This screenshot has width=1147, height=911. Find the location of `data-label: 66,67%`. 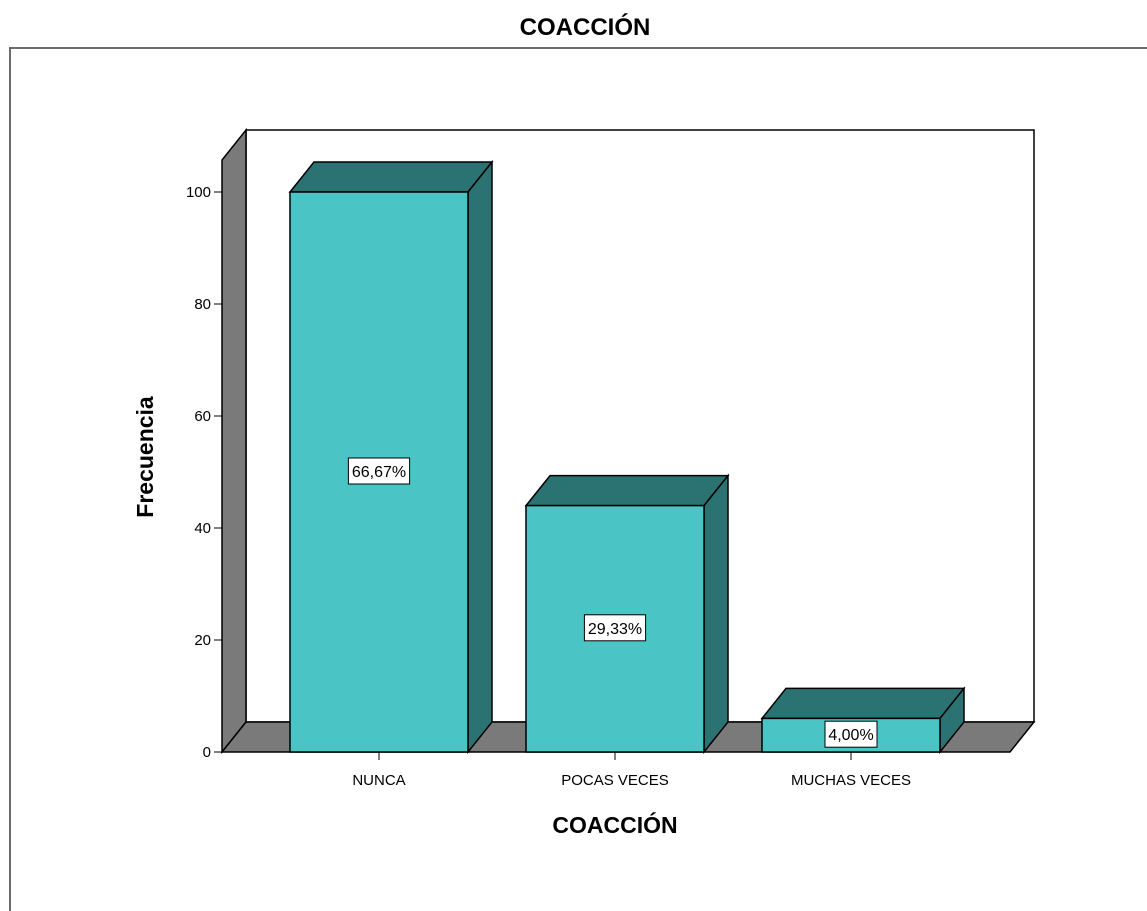

data-label: 66,67% is located at coordinates (379, 472).